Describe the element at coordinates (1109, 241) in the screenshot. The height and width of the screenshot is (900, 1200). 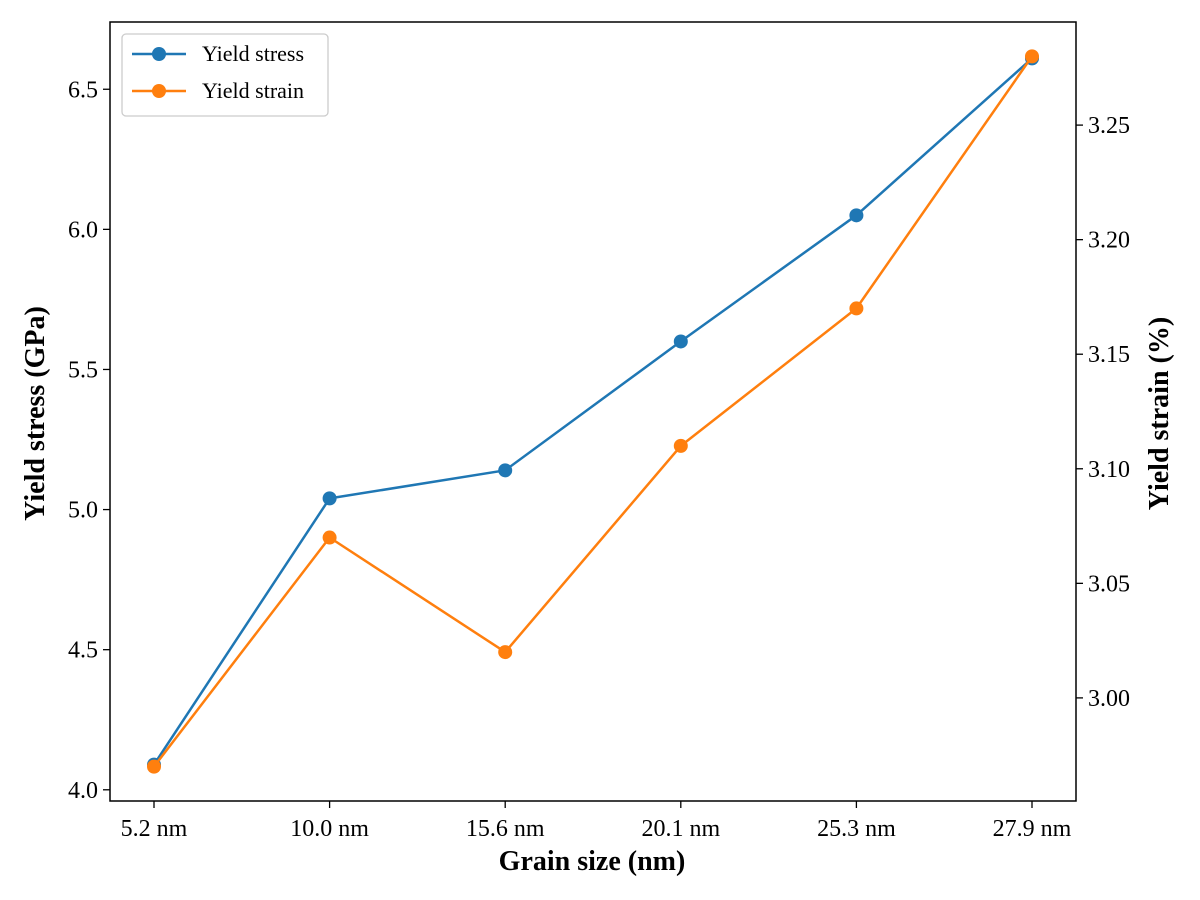
I see `right-y-tick-label: 3.20` at that location.